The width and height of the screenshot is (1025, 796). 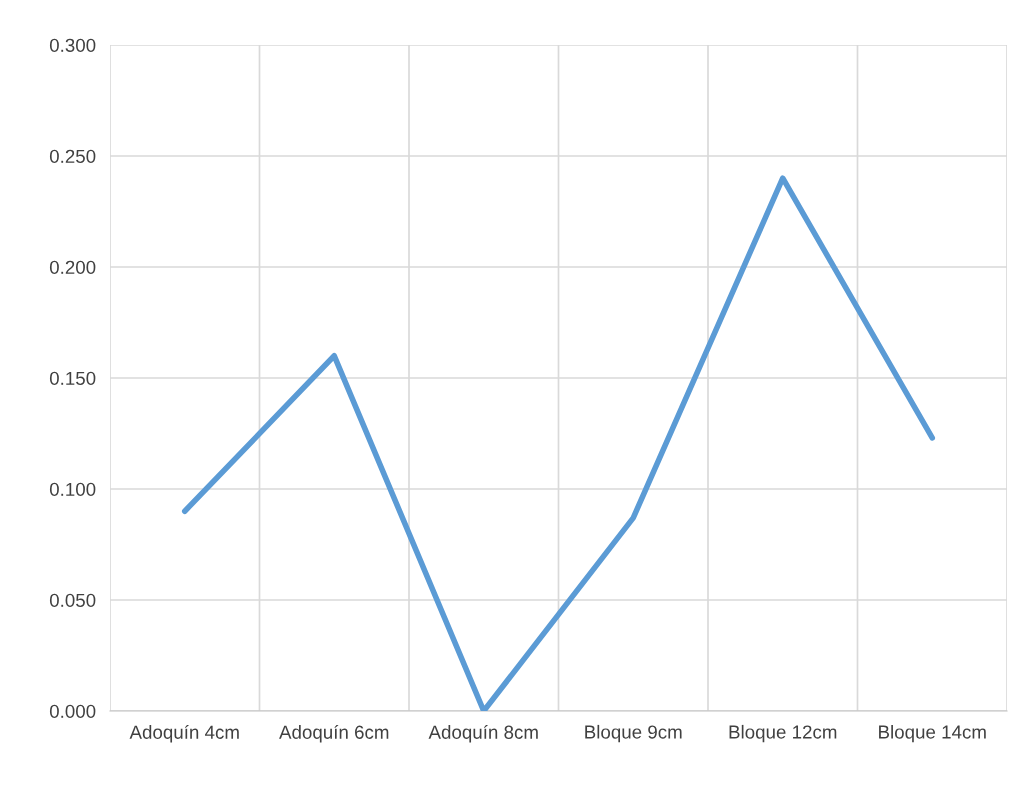 I want to click on y-tick-label: 0.300, so click(x=72, y=45).